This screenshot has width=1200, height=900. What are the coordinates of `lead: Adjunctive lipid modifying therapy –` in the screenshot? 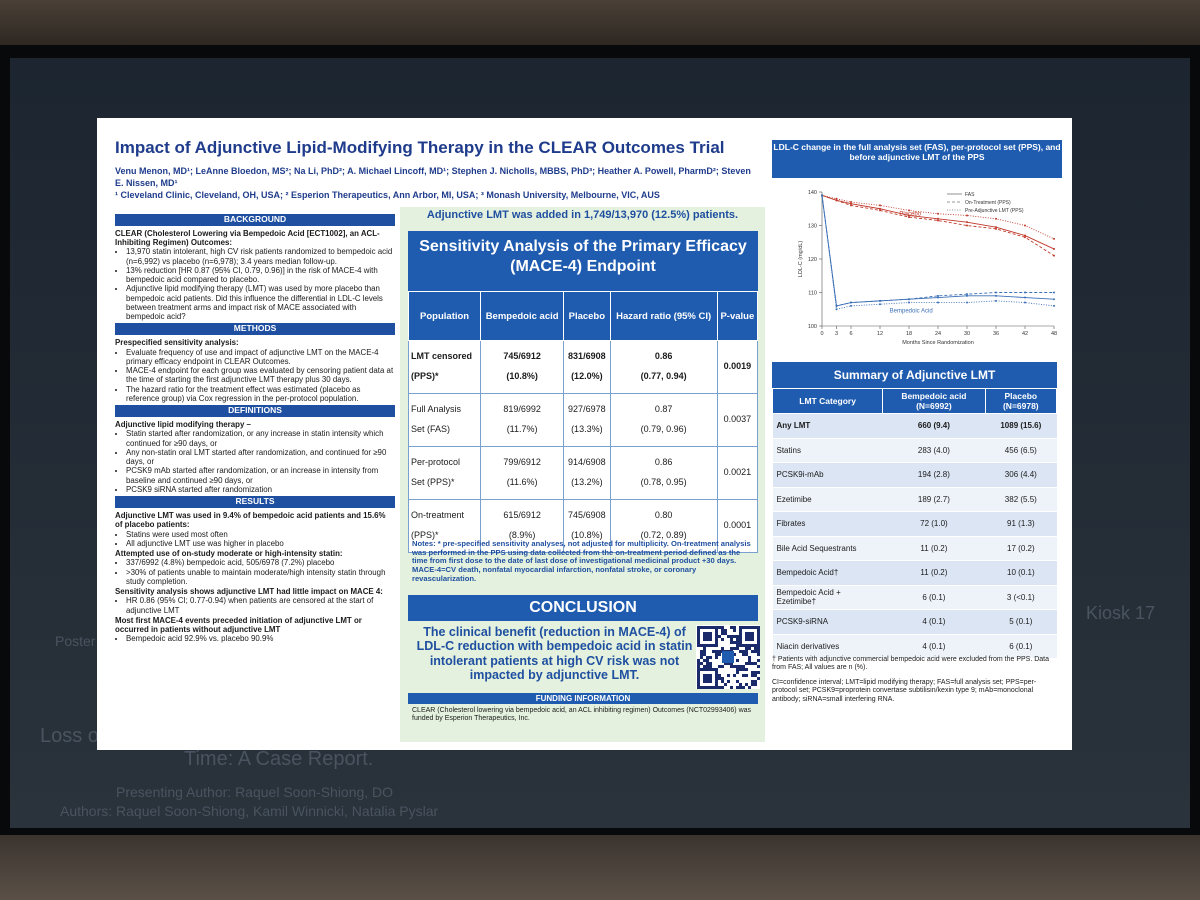 It's located at (183, 425).